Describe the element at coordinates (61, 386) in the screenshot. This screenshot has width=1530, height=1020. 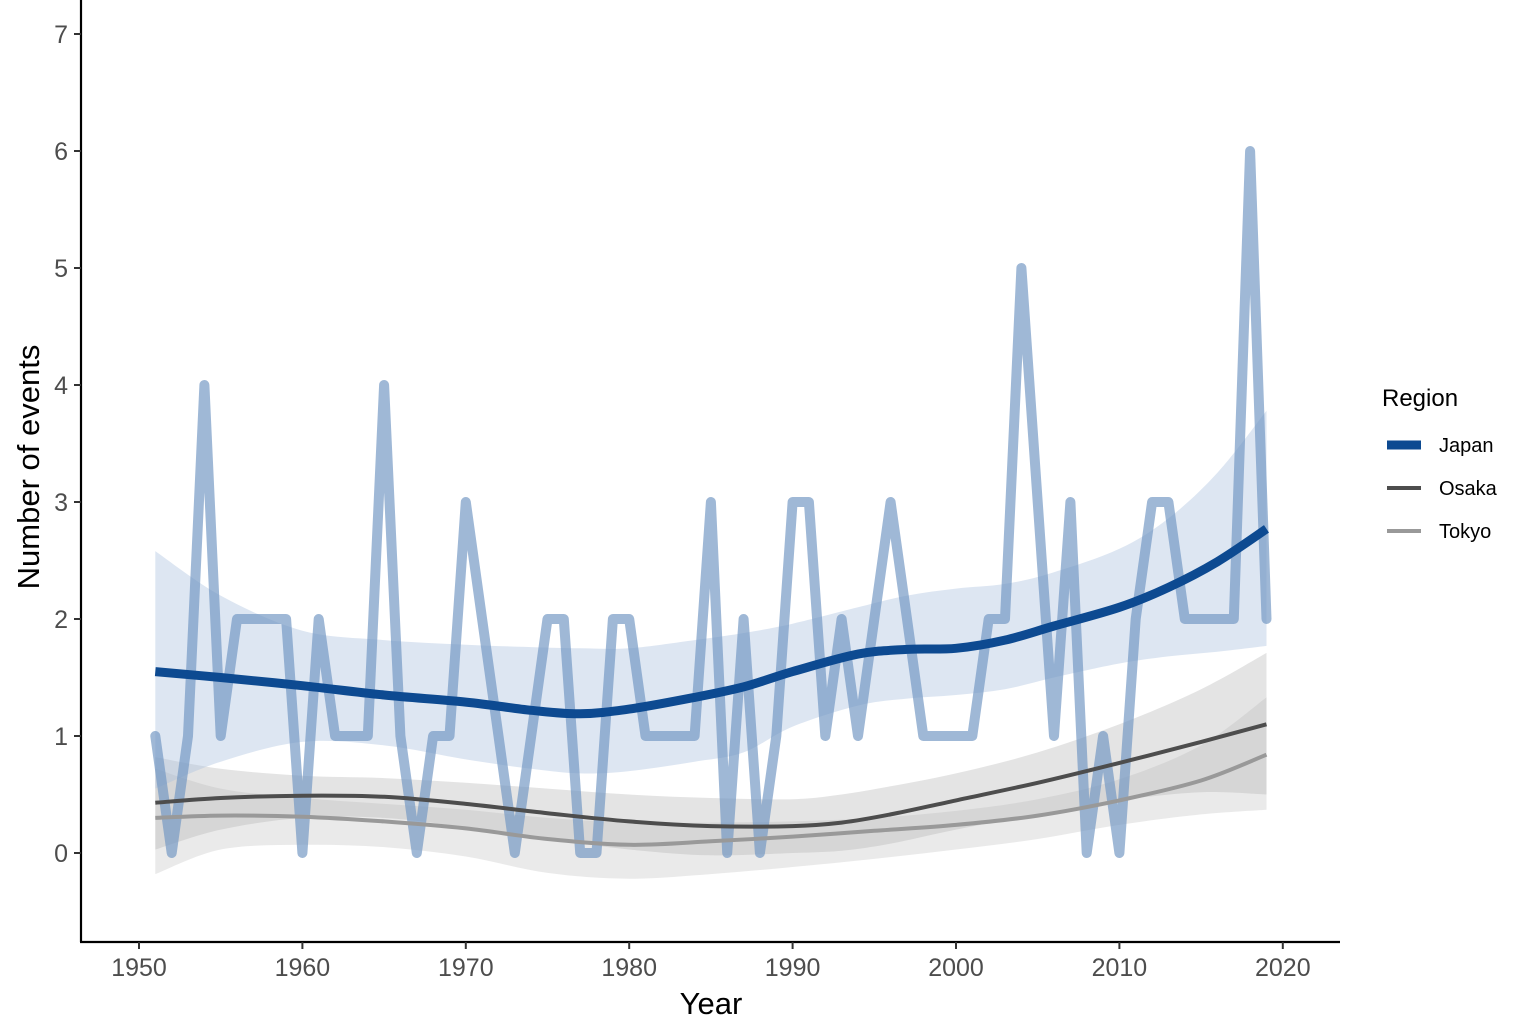
I see `y-tick-label: 4` at that location.